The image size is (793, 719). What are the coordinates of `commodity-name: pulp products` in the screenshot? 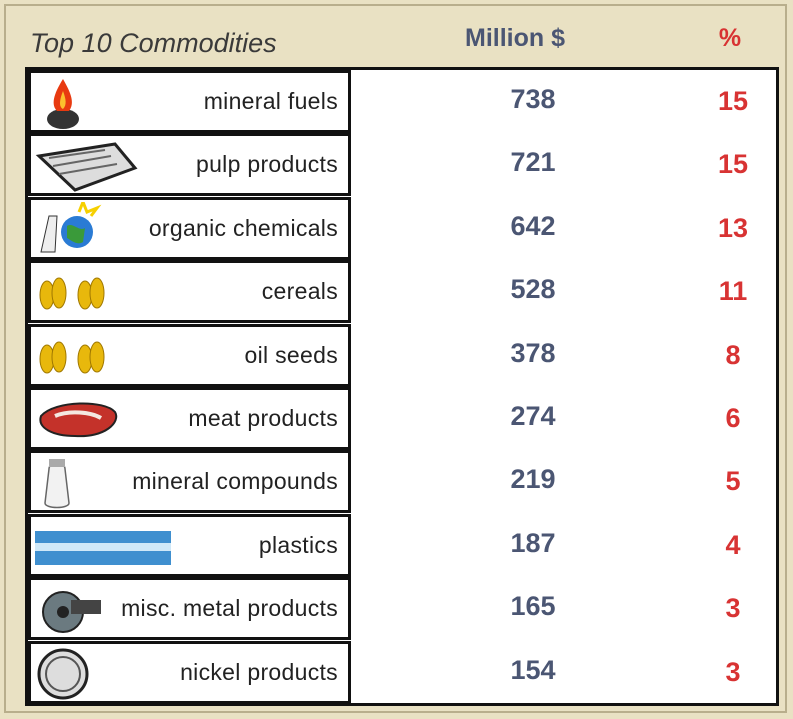 It's located at (267, 164).